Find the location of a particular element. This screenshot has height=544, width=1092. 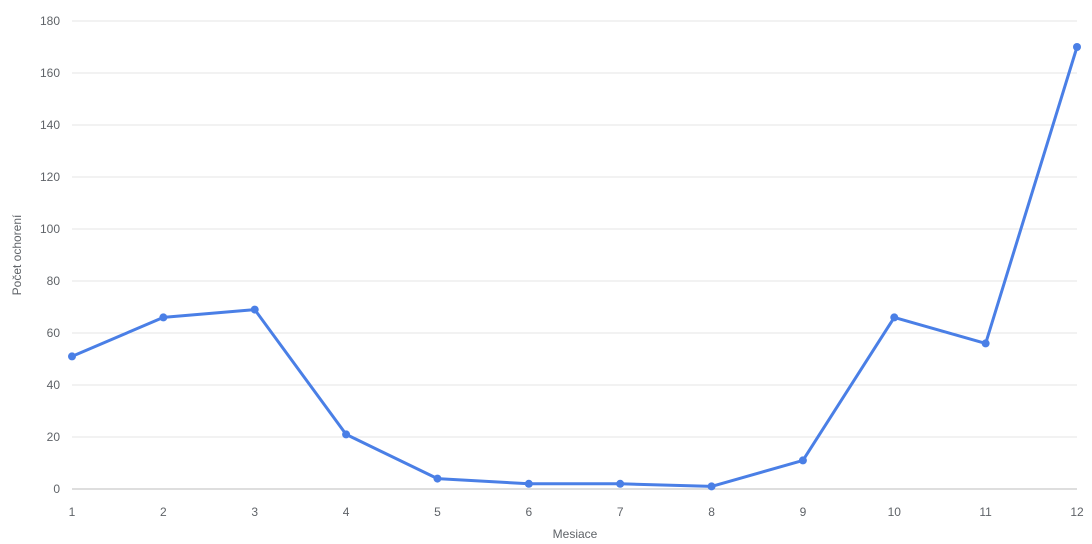

x-tick-label: 11 is located at coordinates (985, 512).